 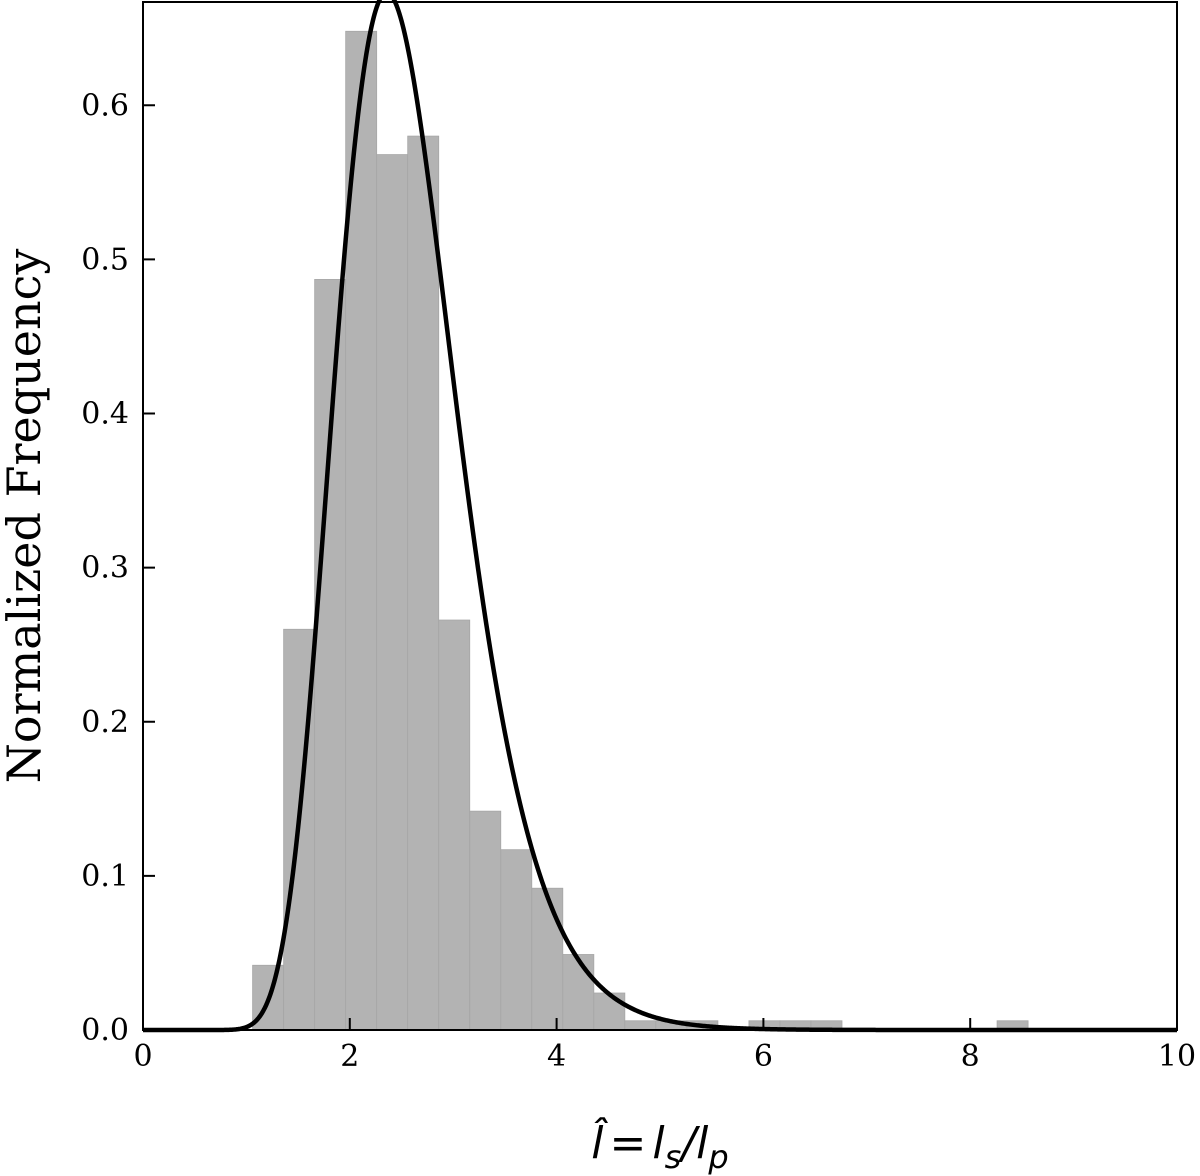 I want to click on y-tick-label: 0.2, so click(x=105, y=722).